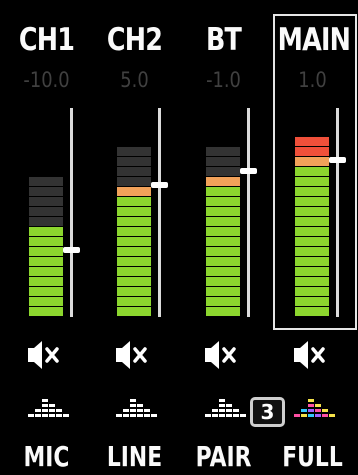  What do you see at coordinates (134, 456) in the screenshot?
I see `source-label: LINE` at bounding box center [134, 456].